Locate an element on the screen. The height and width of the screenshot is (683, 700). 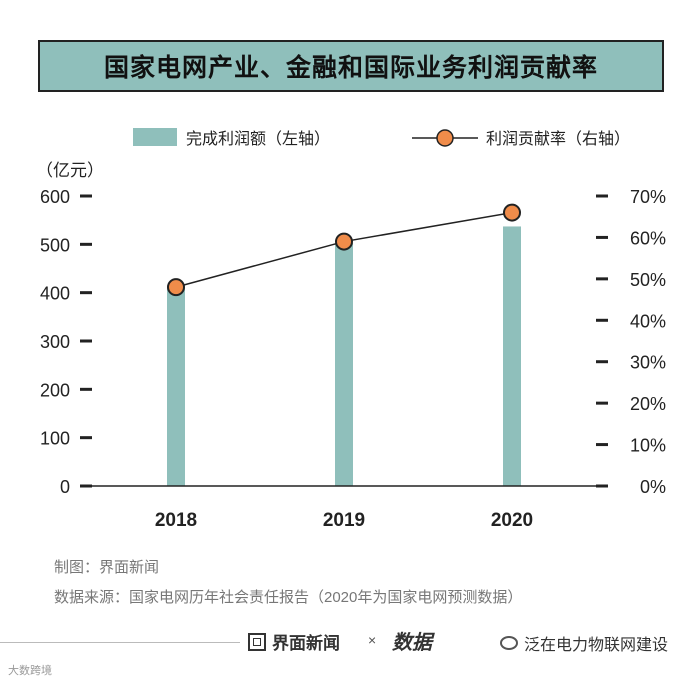
y-left-tick-label: 500 is located at coordinates (55, 245).